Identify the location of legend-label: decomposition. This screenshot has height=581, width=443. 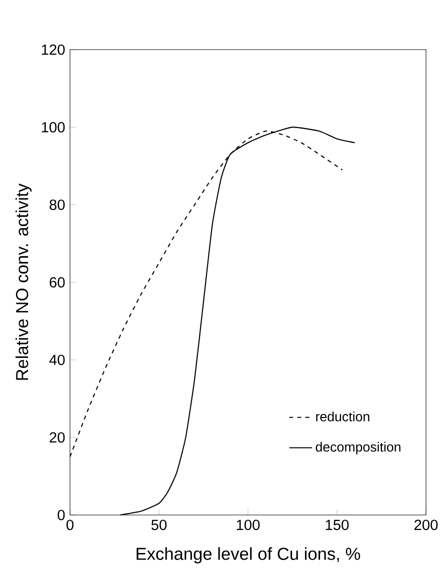
(358, 448).